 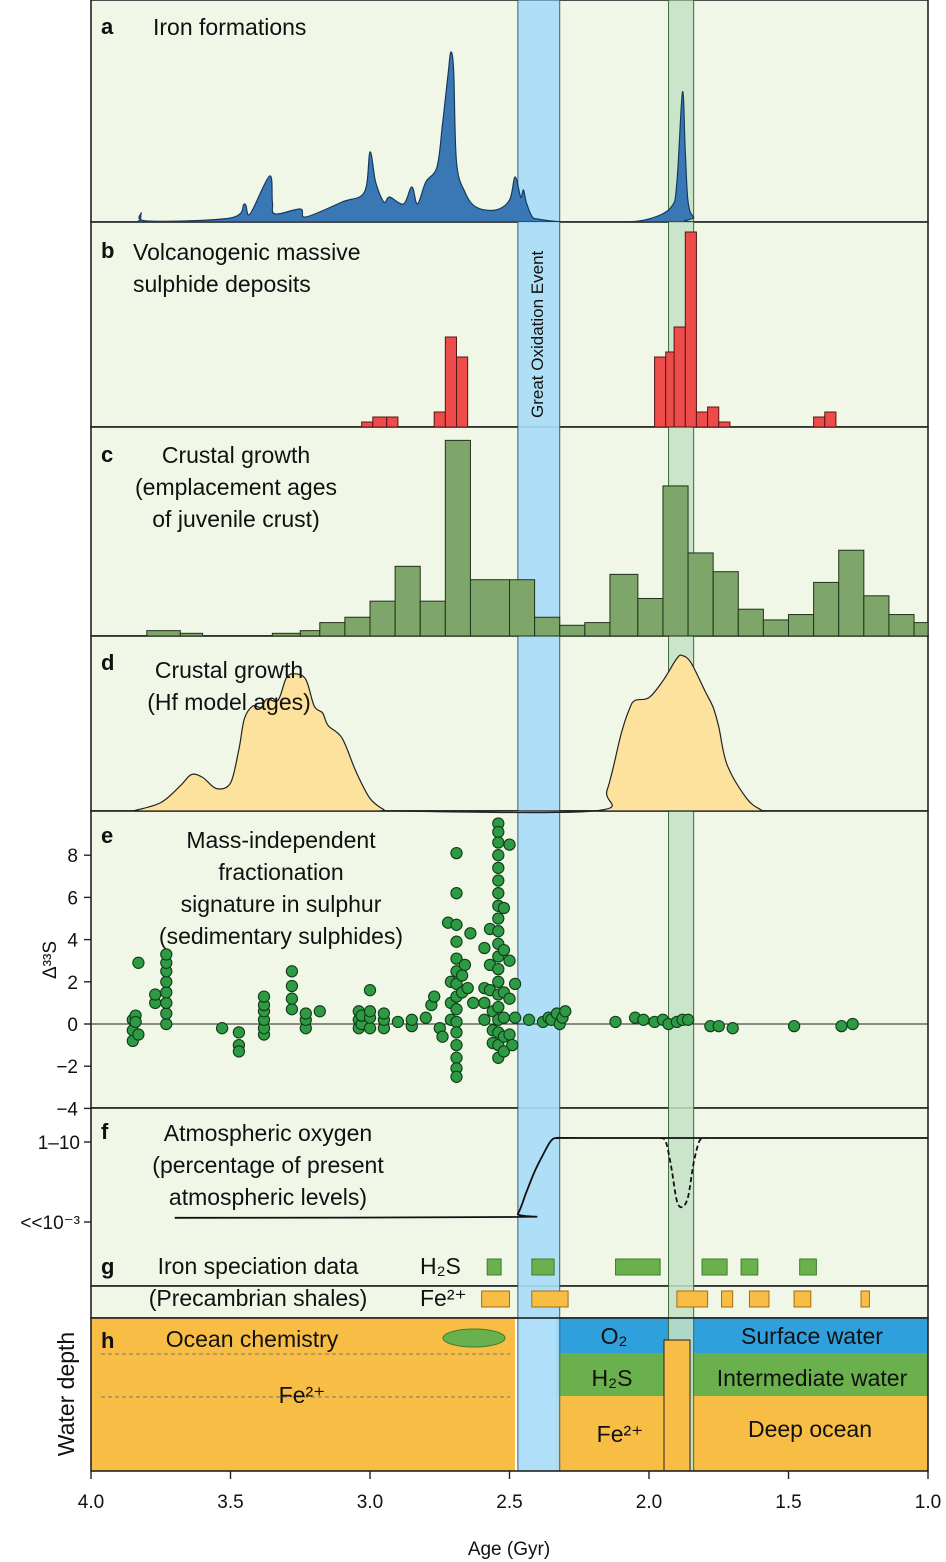 What do you see at coordinates (73, 983) in the screenshot?
I see `panel-e-y-ticks: 8 6 4 2 0 −2 −4` at bounding box center [73, 983].